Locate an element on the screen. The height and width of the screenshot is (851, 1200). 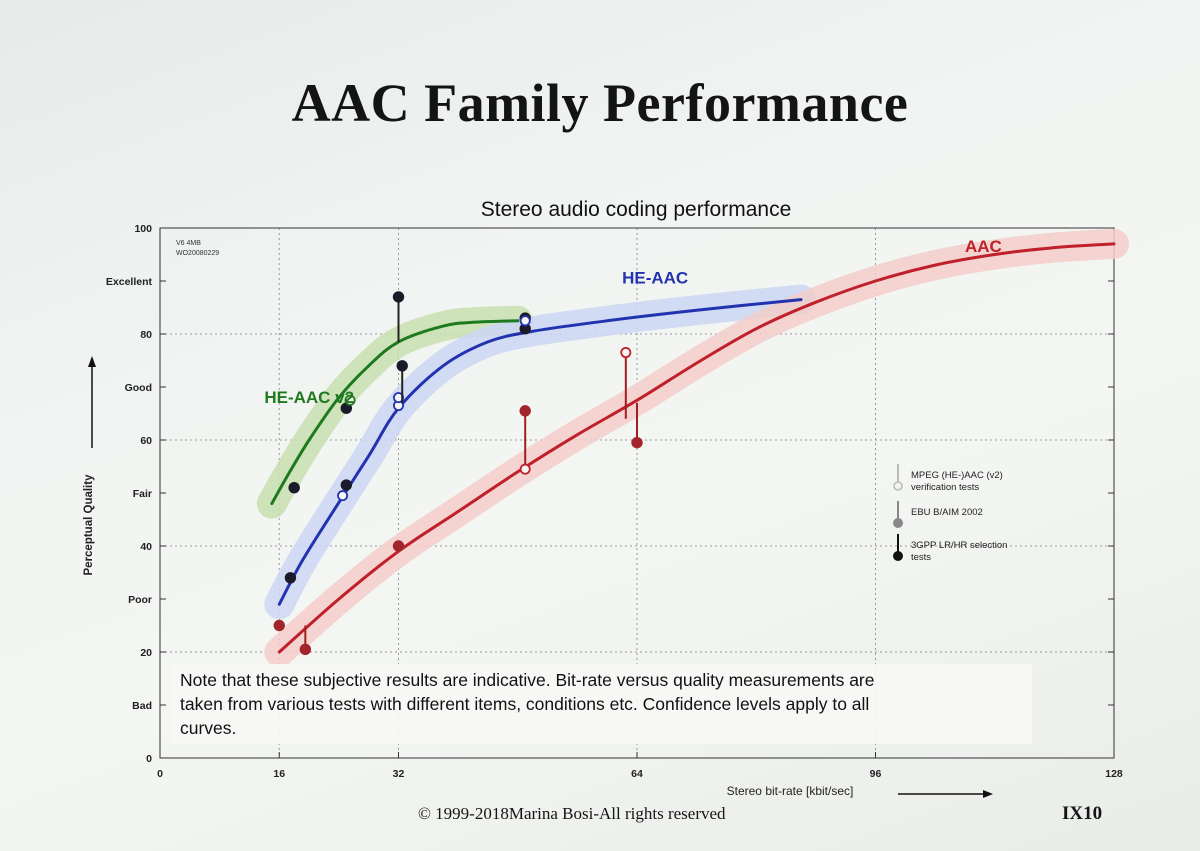
corner-note-line: V6 4MB is located at coordinates (188, 243).